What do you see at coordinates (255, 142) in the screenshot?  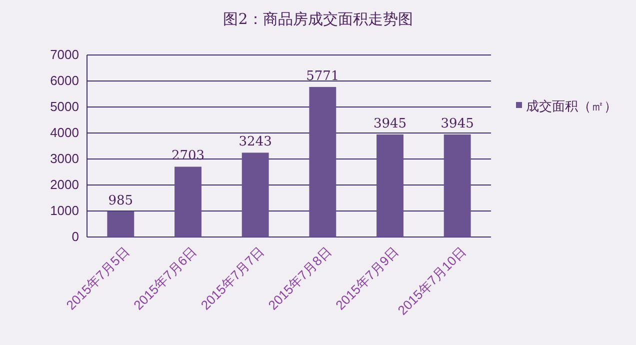 I see `data-label: 3243` at bounding box center [255, 142].